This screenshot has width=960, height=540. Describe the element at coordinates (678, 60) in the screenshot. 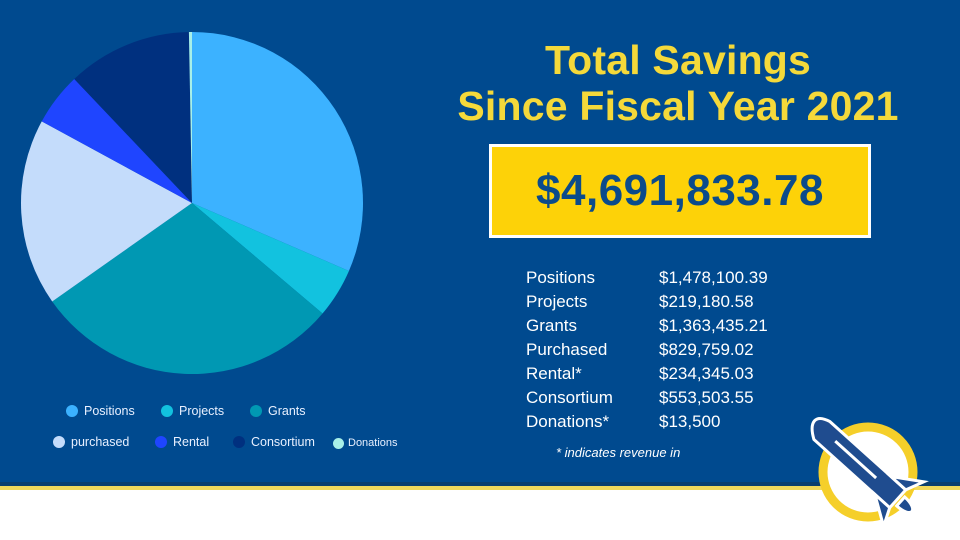

I see `page-title-line1: Total Savings` at that location.